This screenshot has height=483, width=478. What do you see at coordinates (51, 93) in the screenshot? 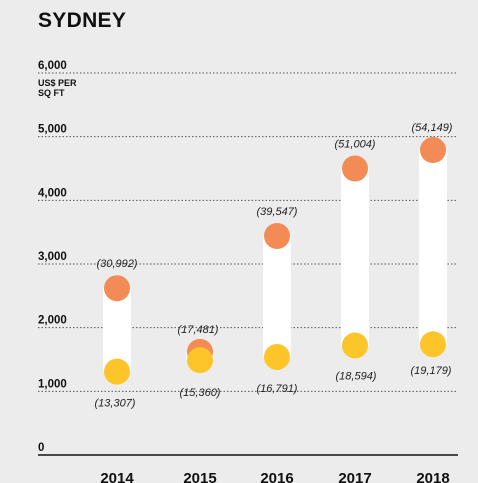
I see `y-axis-label-line2: SQ FT` at bounding box center [51, 93].